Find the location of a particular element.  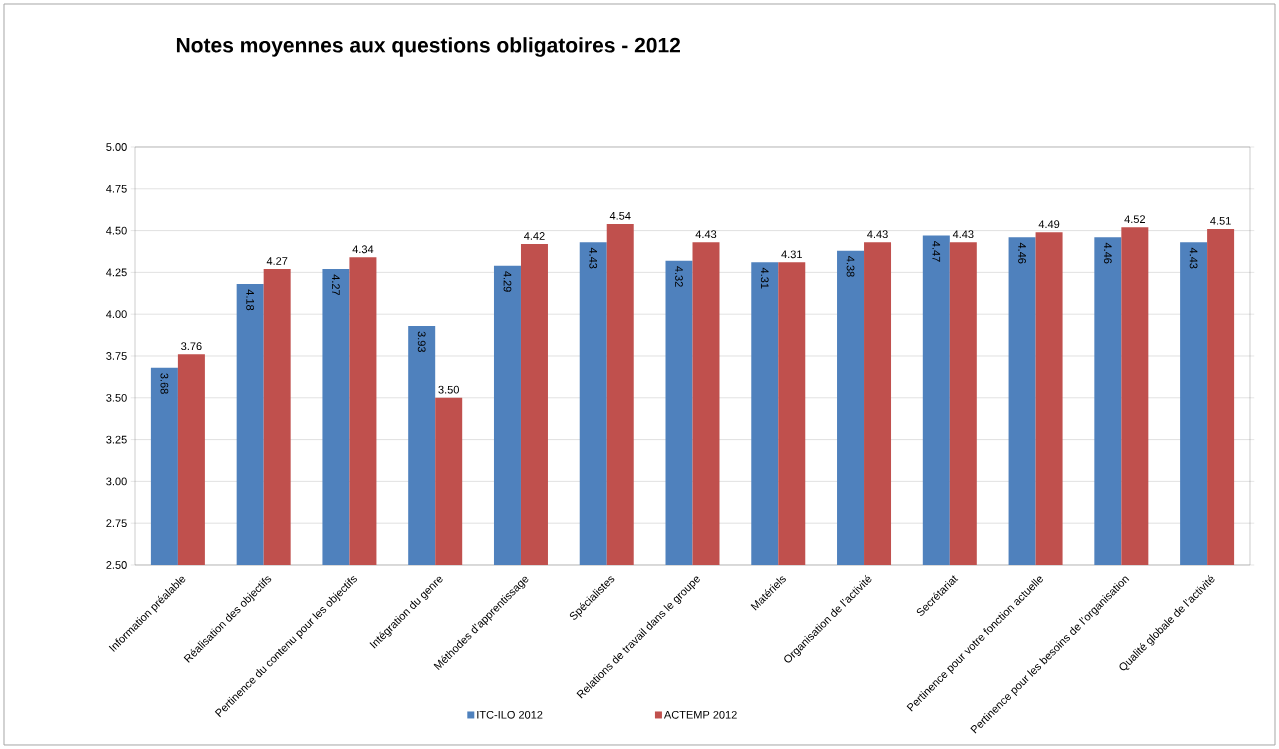

data-label: 3.76 is located at coordinates (191, 346).